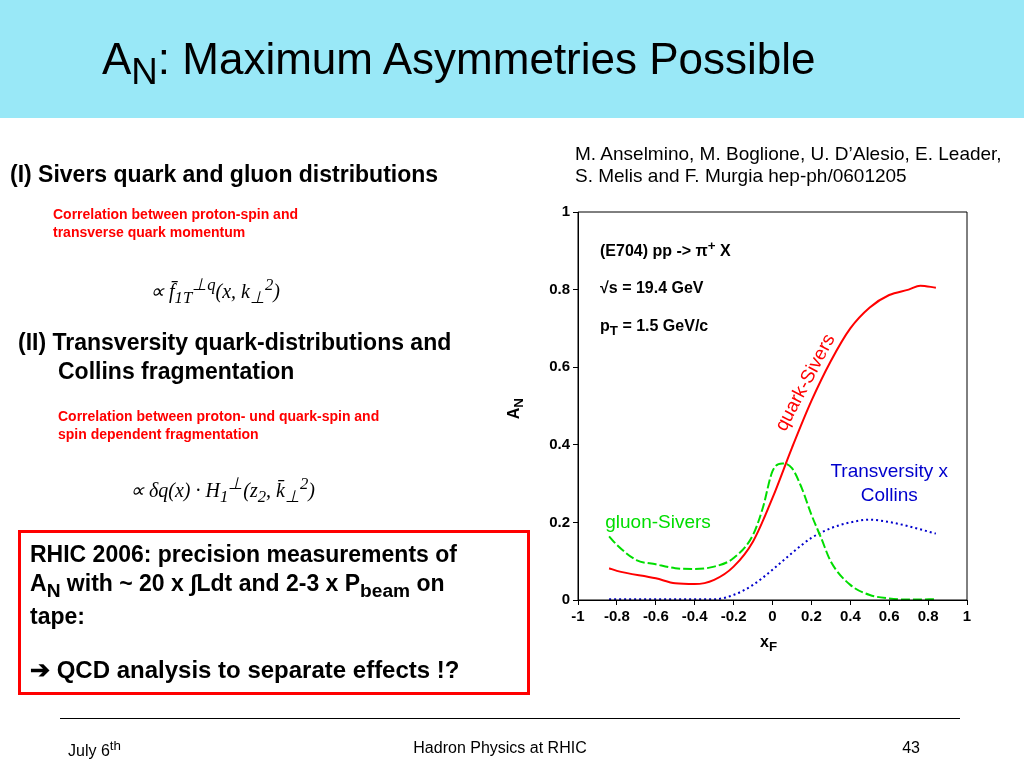 The height and width of the screenshot is (768, 1024). Describe the element at coordinates (789, 165) in the screenshot. I see `text: M. Anselmino, M. Boglione, U. D’Alesio, E. Leader, S. Melis and F. Murgia hep-ph/0601205` at that location.